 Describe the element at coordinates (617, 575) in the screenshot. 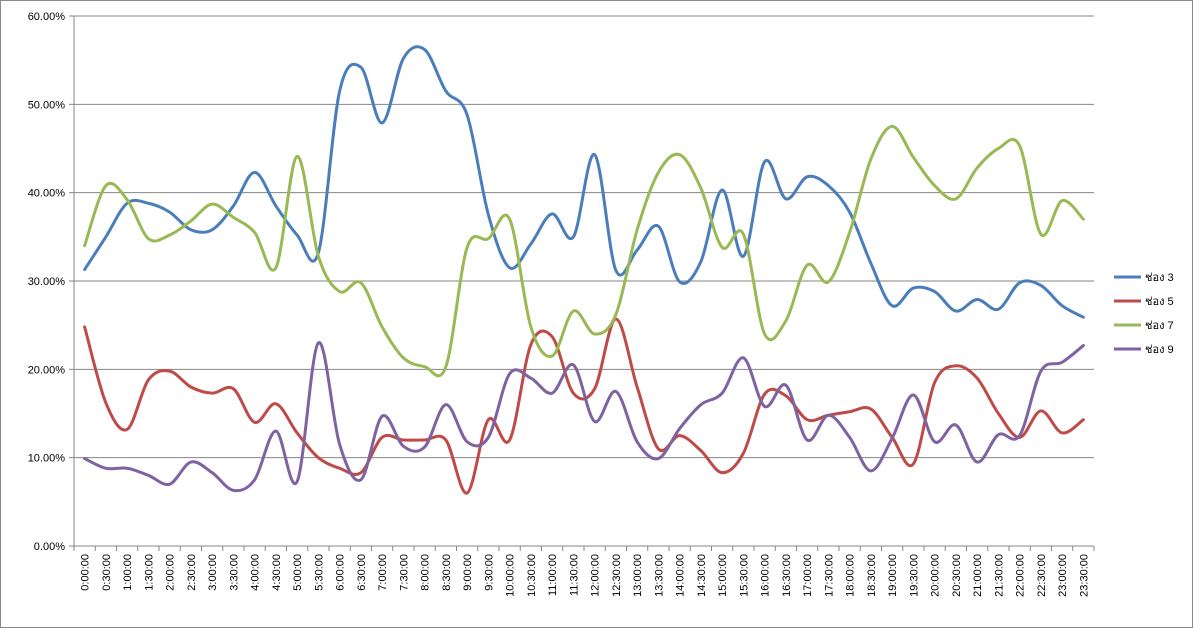

I see `x-tick-label: 12:30:00` at that location.